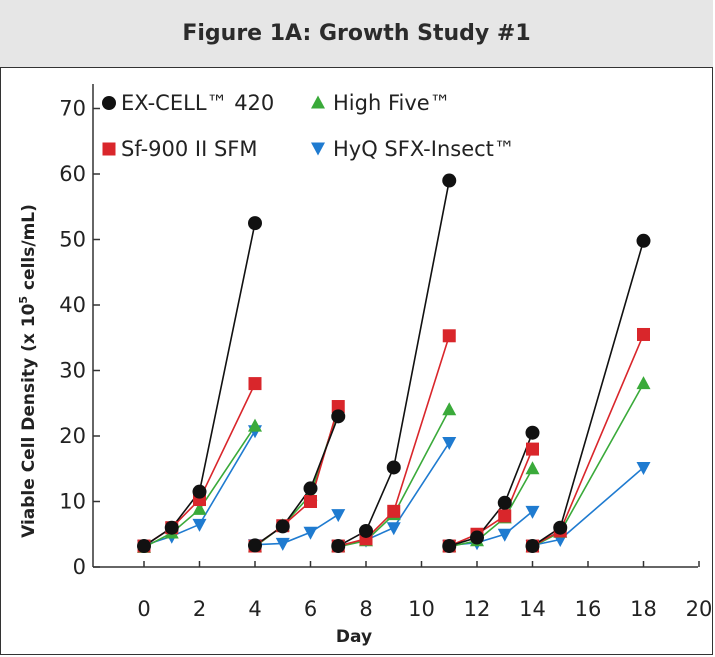  Describe the element at coordinates (424, 149) in the screenshot. I see `legend-label: HyQ SFX-Insect™` at that location.